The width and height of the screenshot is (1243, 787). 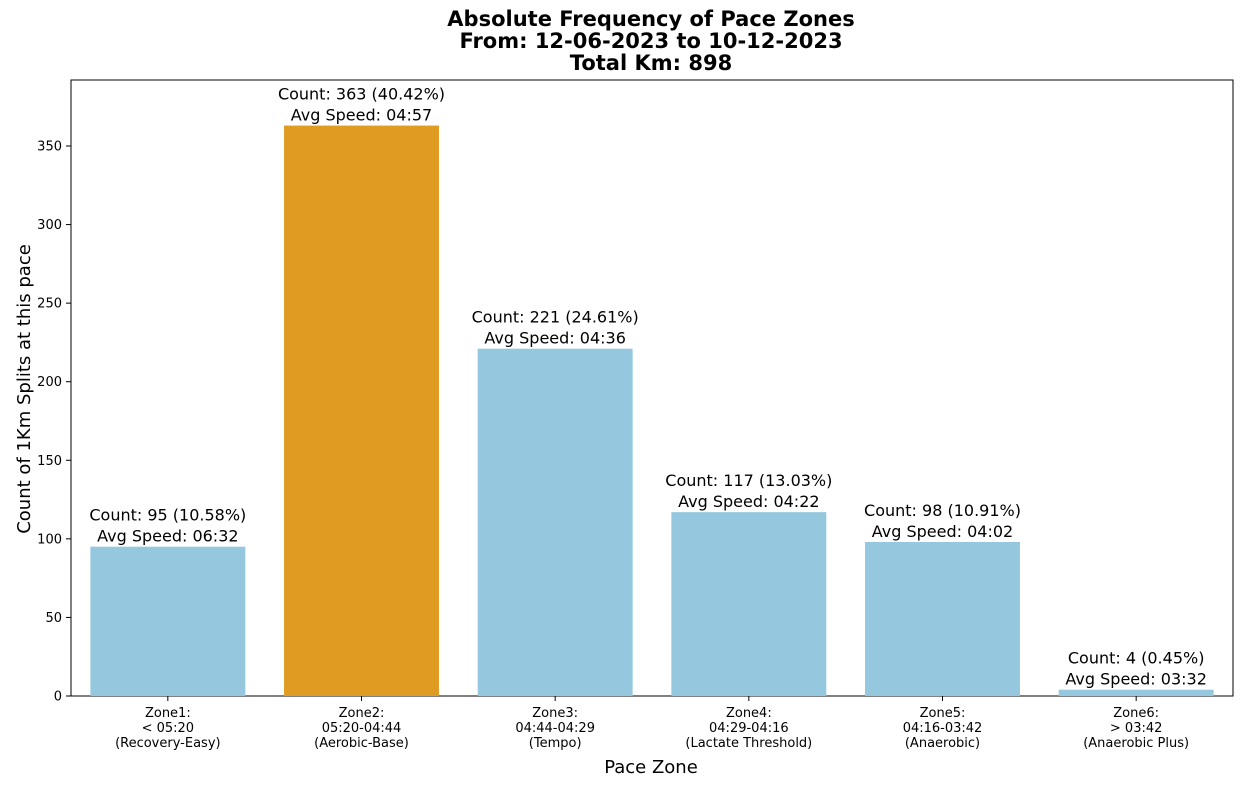 What do you see at coordinates (1135, 679) in the screenshot?
I see `bar-data-label: Avg Speed: 03:32` at bounding box center [1135, 679].